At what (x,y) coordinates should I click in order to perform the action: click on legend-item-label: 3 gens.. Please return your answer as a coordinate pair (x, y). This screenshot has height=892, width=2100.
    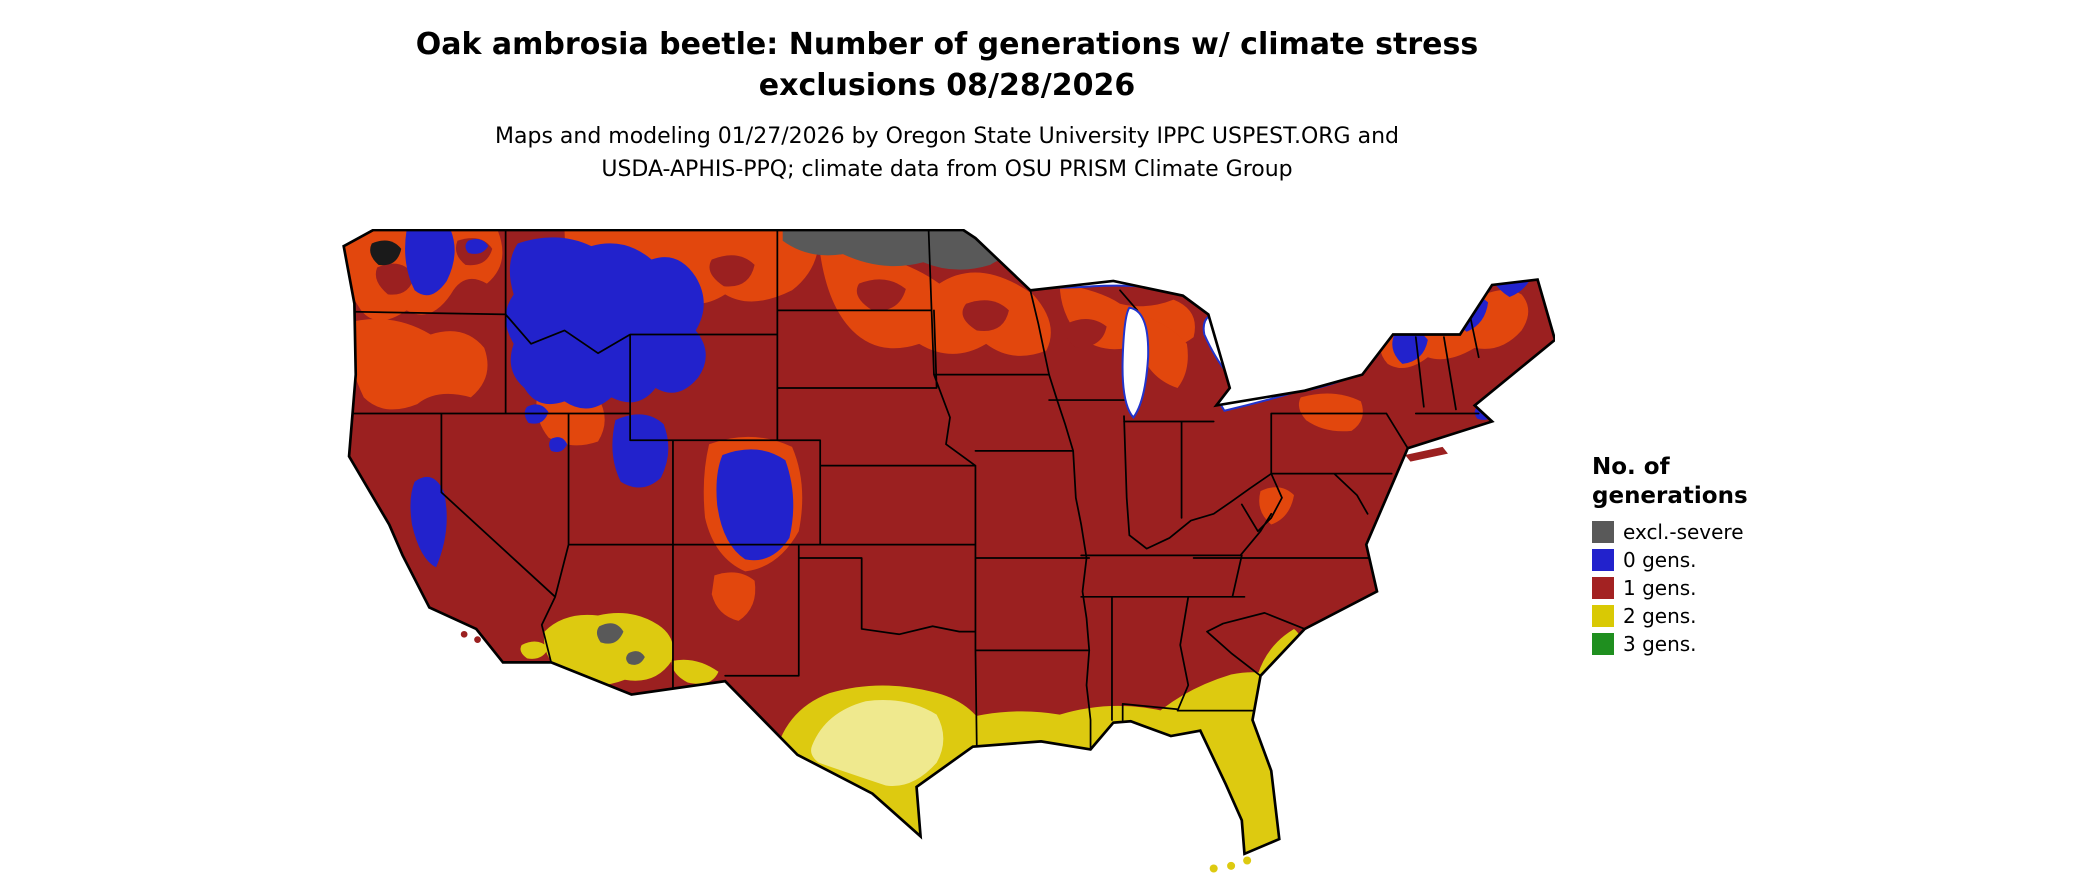
    Looking at the image, I should click on (1660, 643).